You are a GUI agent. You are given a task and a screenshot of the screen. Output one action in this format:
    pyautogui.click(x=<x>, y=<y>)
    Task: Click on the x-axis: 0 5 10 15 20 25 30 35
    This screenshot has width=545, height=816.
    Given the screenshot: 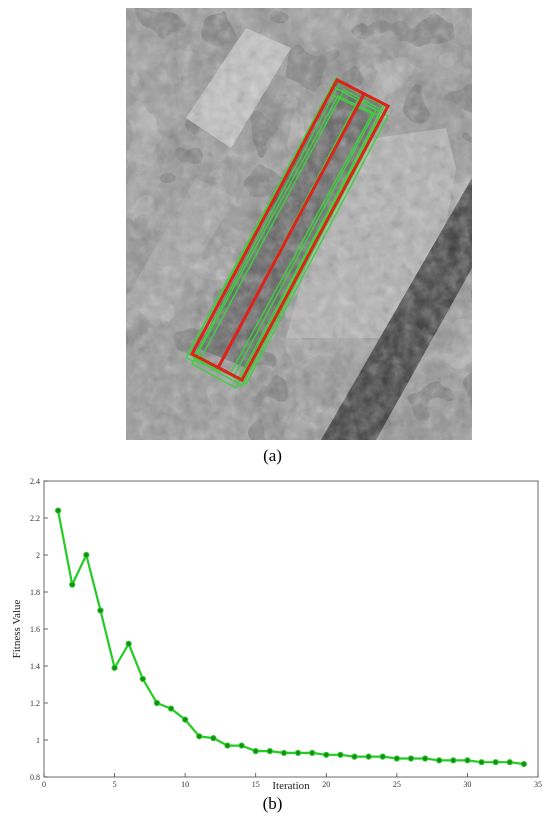 What is the action you would take?
    pyautogui.click(x=292, y=781)
    